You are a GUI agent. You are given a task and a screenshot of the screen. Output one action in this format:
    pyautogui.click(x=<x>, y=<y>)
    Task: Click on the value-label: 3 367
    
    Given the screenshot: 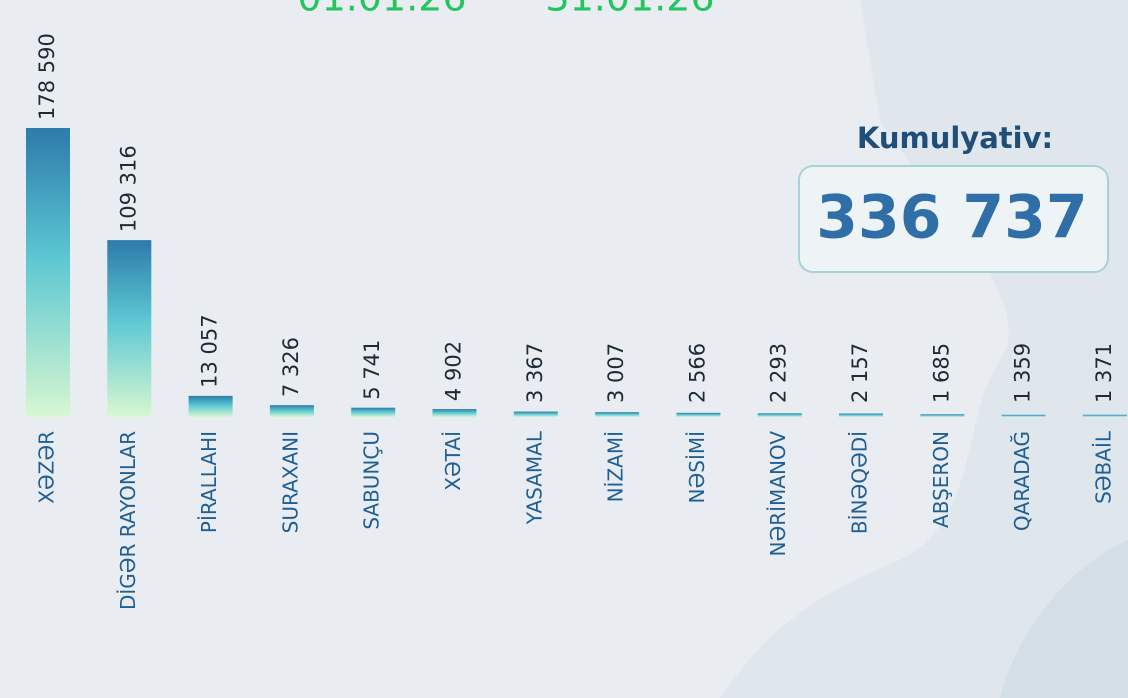 What is the action you would take?
    pyautogui.click(x=535, y=373)
    